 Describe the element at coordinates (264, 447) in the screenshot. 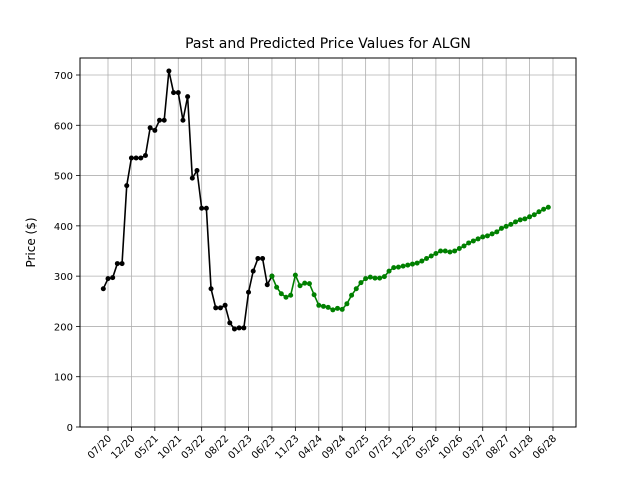

I see `x-tick-label: 06/23` at that location.